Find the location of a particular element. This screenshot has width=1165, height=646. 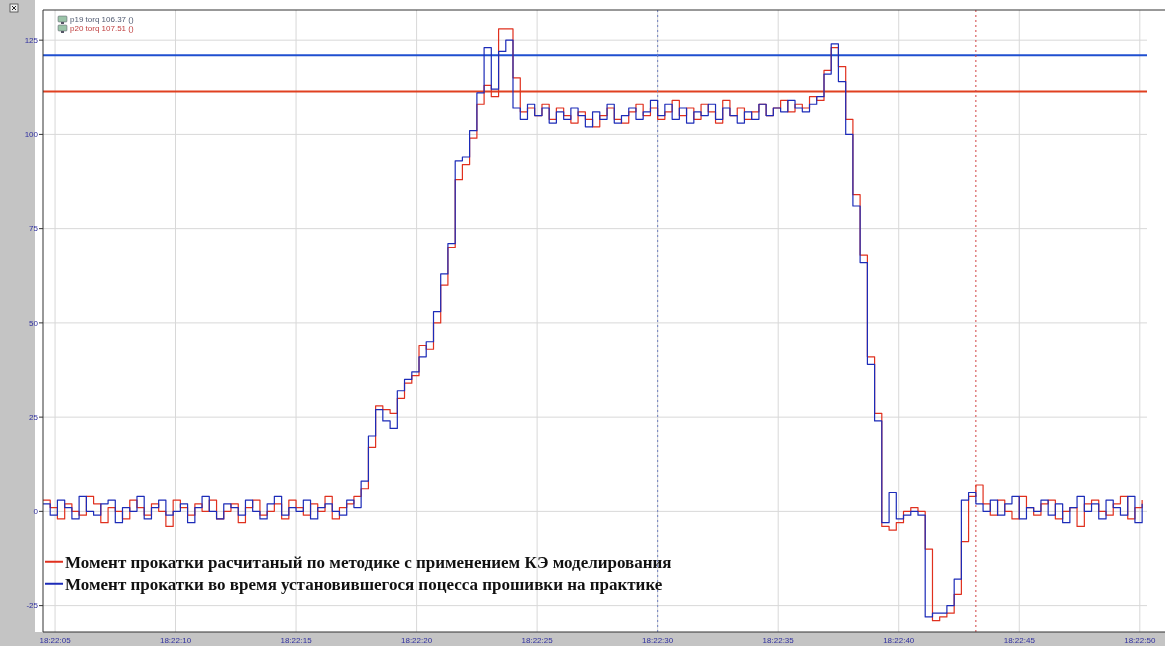

y-tick-label: 25 is located at coordinates (34, 417).